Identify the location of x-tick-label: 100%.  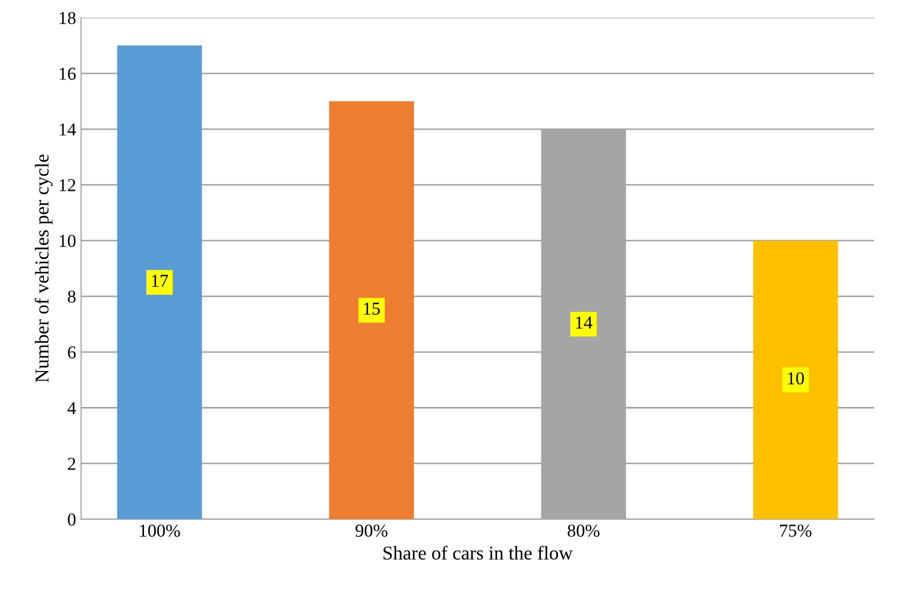
(160, 530).